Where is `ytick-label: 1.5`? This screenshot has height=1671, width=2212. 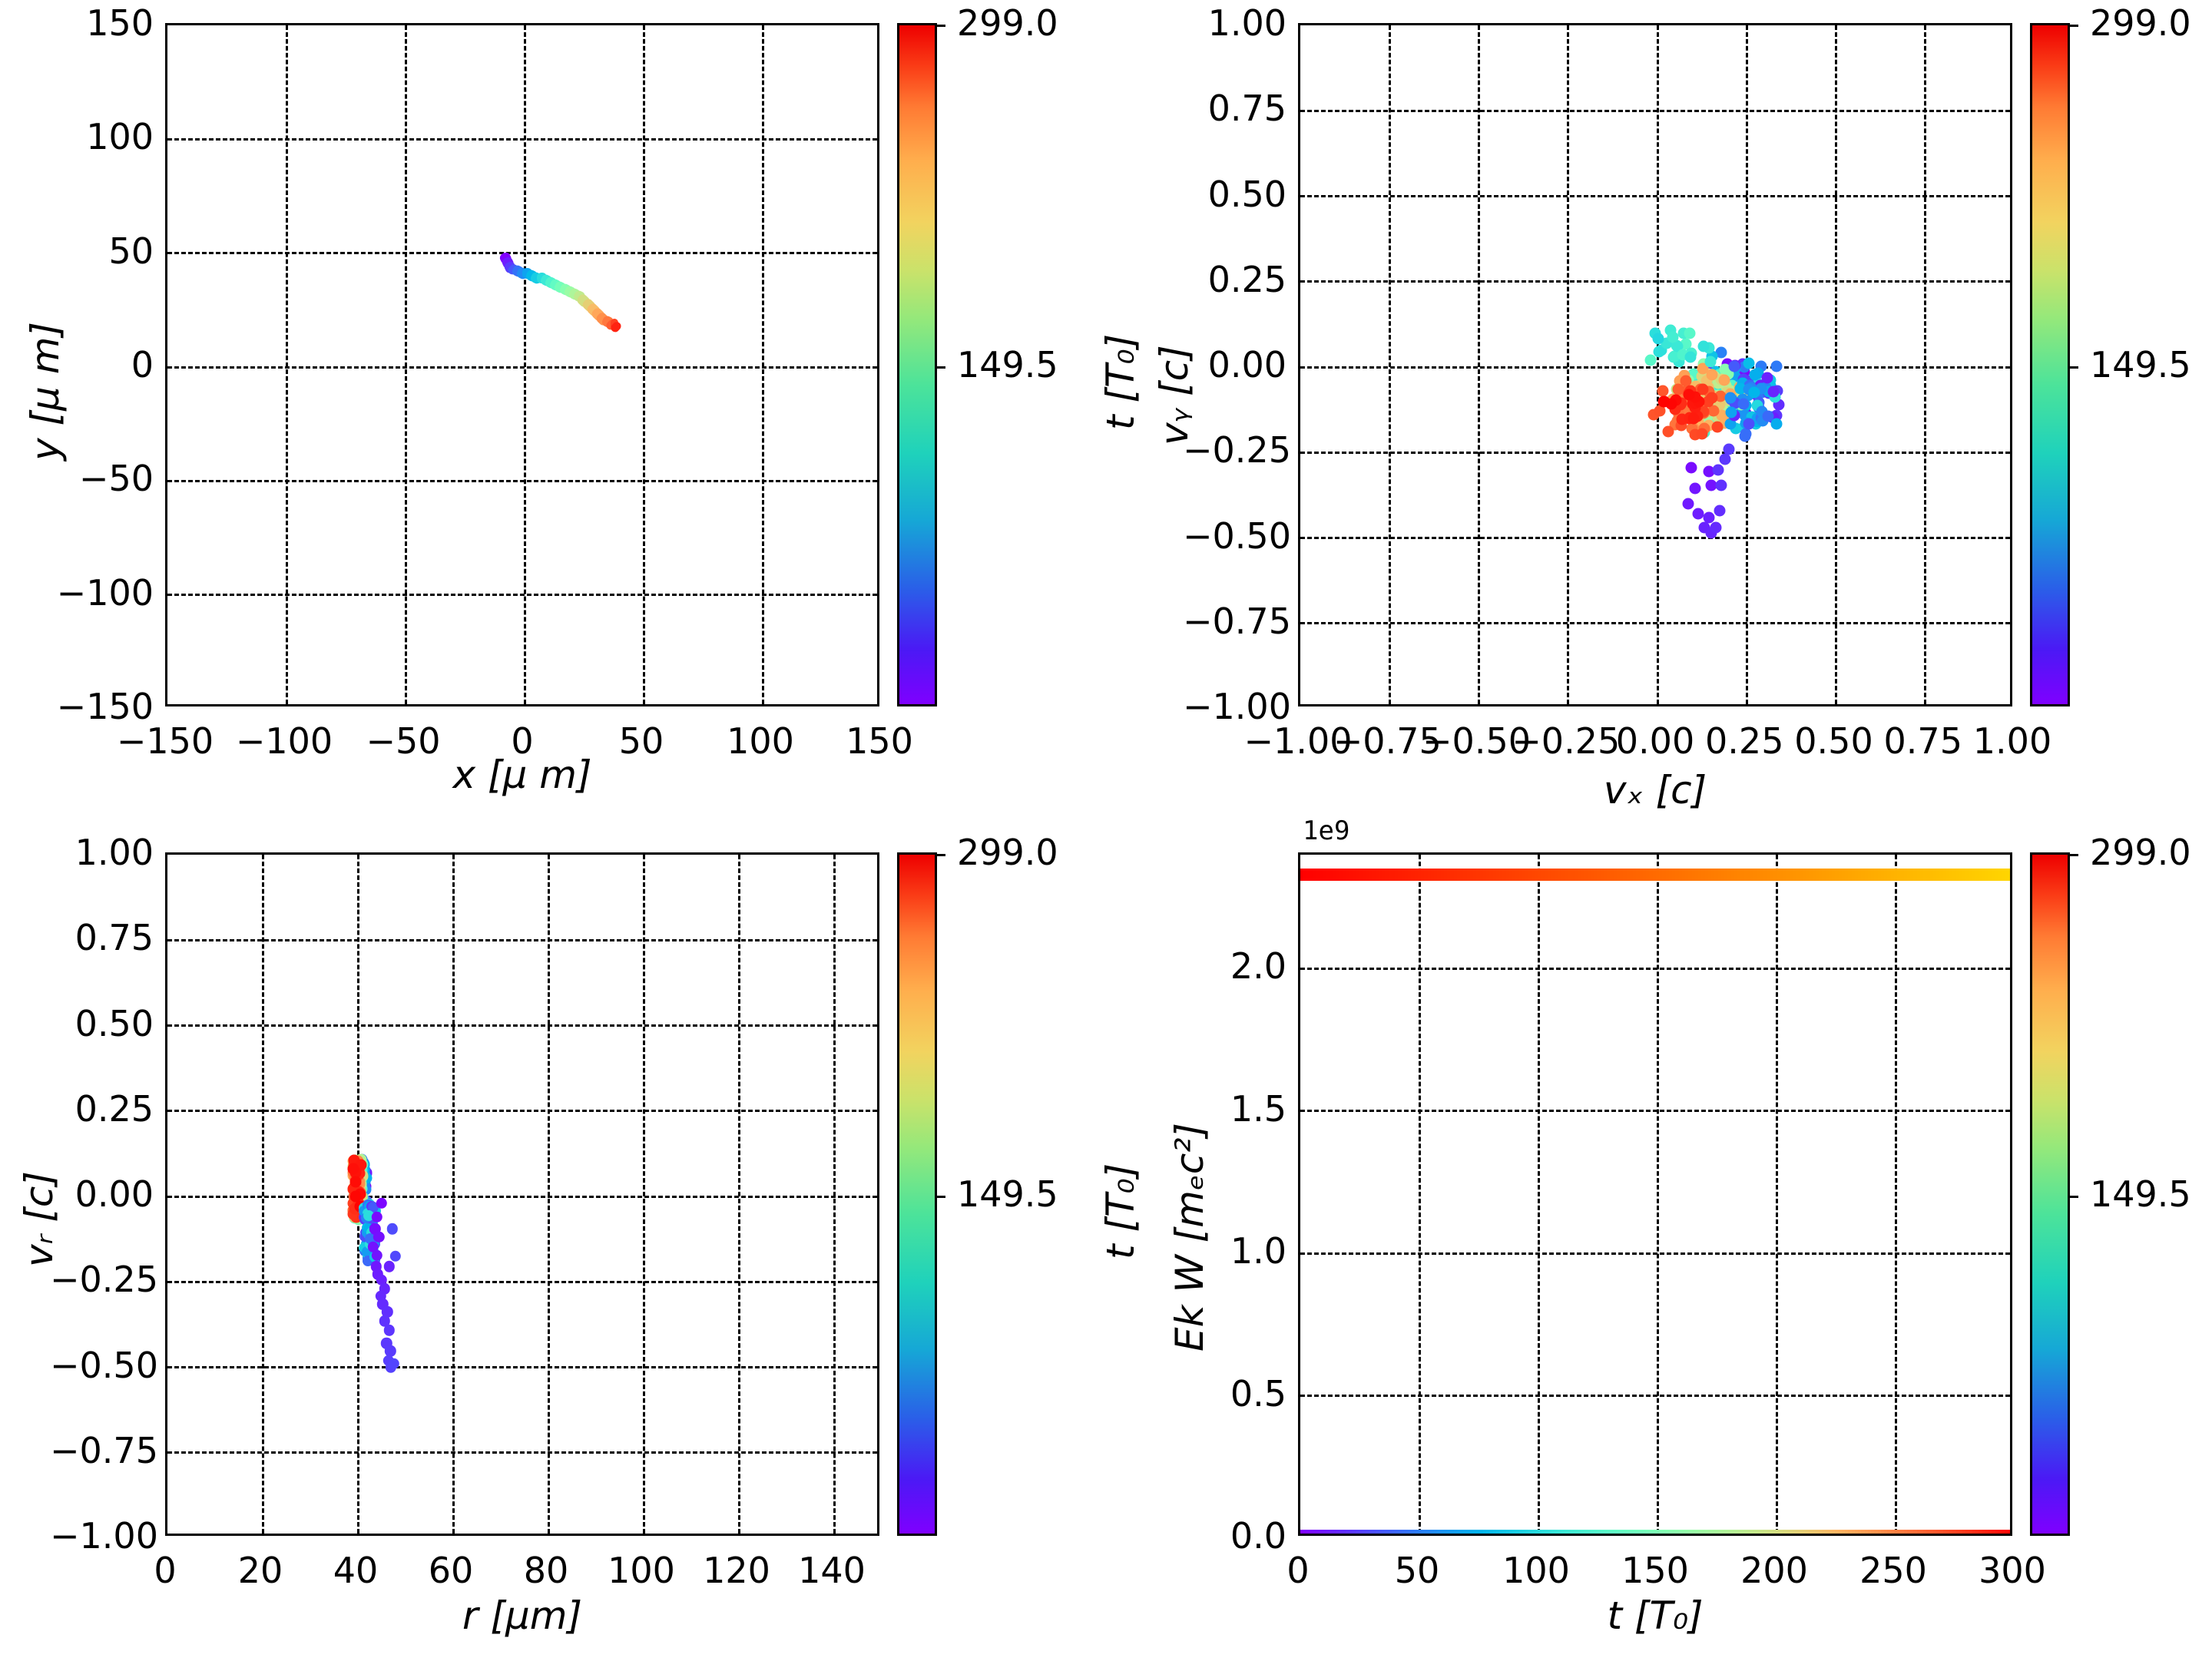 ytick-label: 1.5 is located at coordinates (1258, 1108).